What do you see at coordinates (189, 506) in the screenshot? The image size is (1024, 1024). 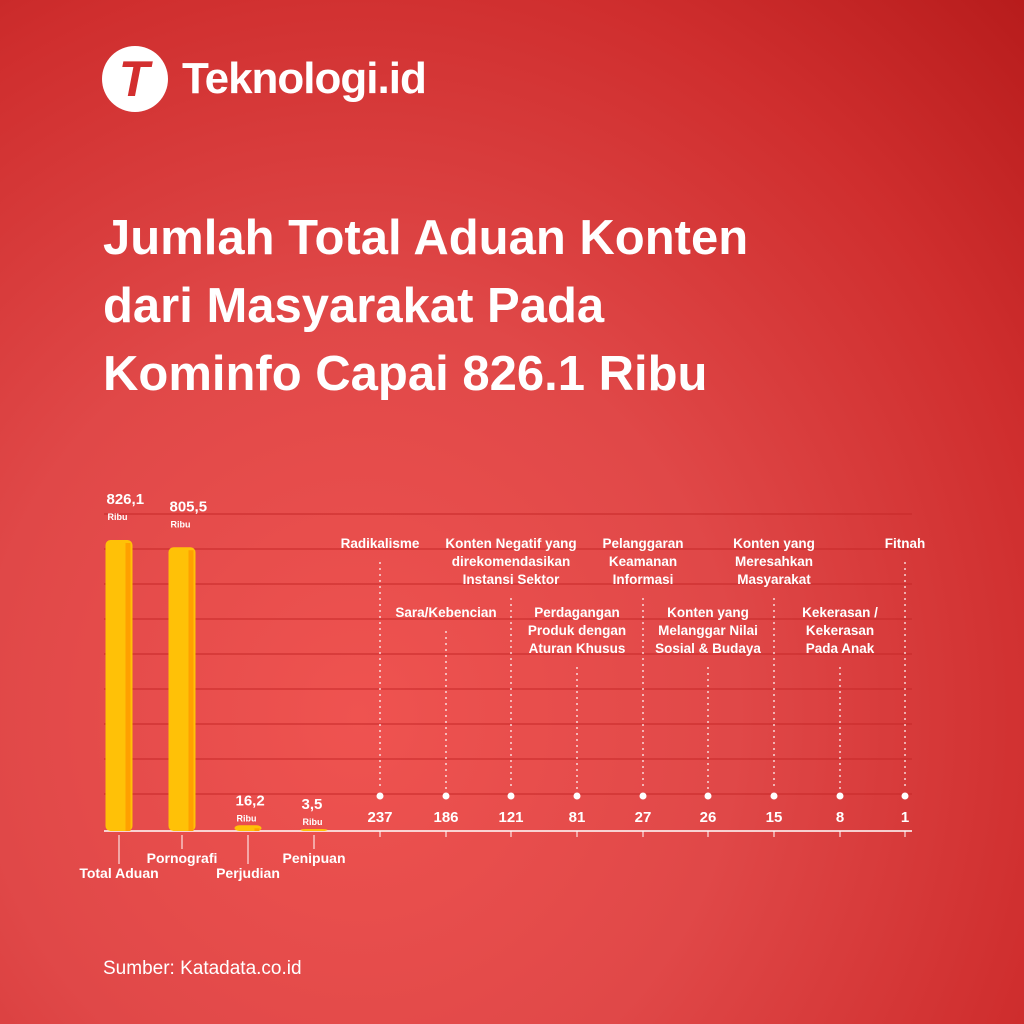 I see `bar-value-label: 805,5` at bounding box center [189, 506].